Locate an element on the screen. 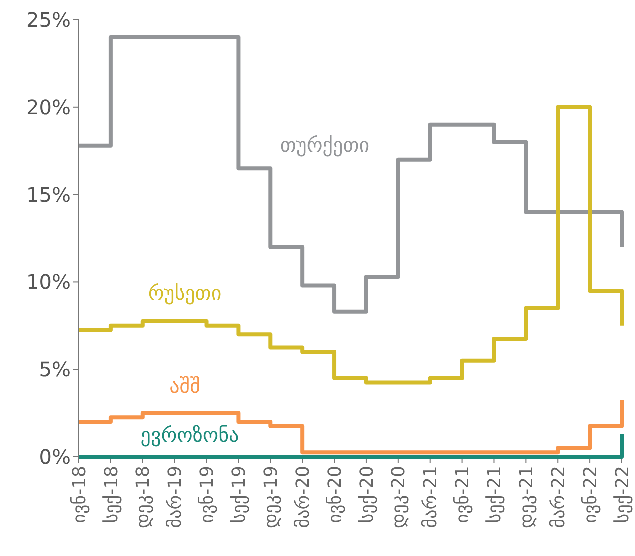 The width and height of the screenshot is (635, 556). x-tick-label: სექ-22 is located at coordinates (623, 495).